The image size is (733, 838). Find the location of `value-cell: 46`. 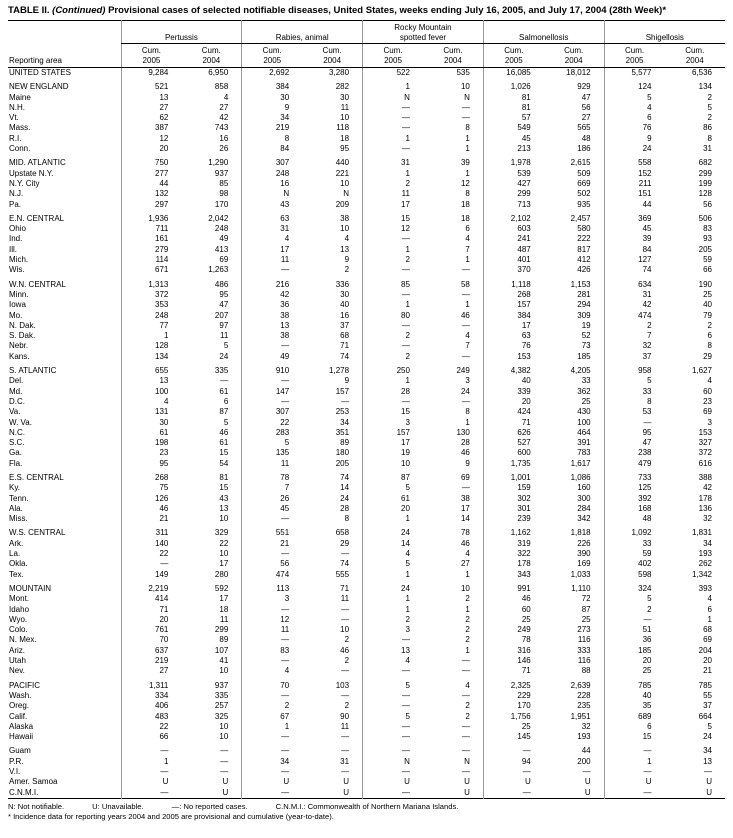

value-cell: 46 is located at coordinates (465, 453).